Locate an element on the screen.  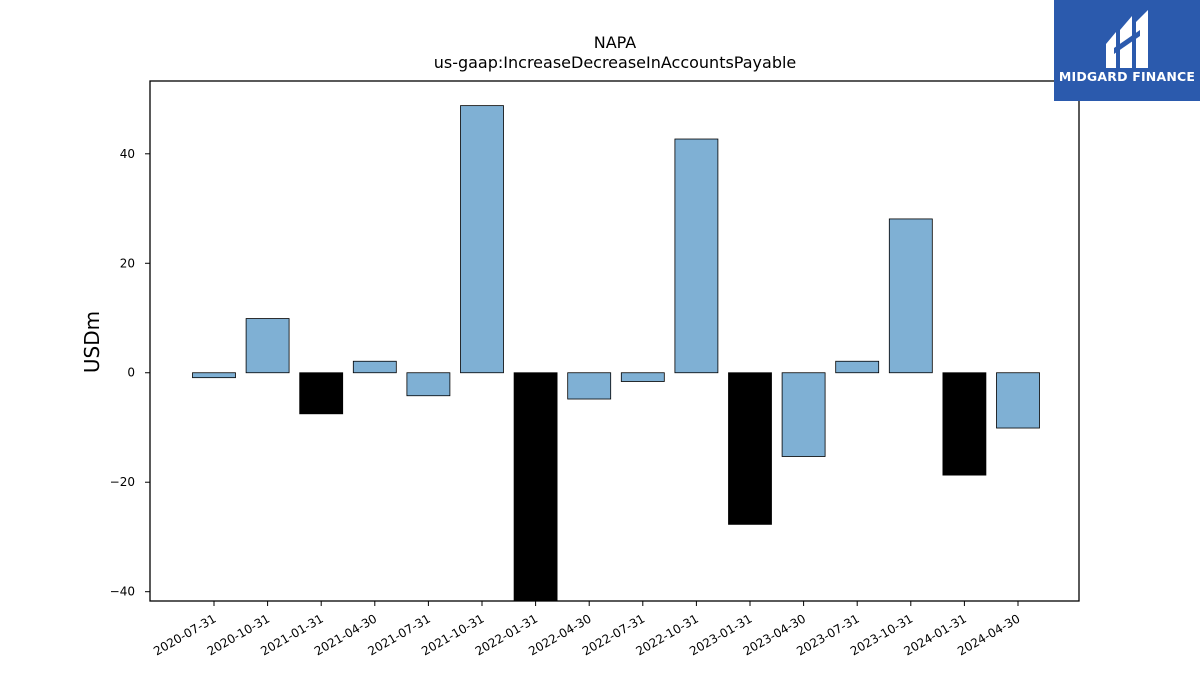
y-tick-label: 0 is located at coordinates (131, 373).